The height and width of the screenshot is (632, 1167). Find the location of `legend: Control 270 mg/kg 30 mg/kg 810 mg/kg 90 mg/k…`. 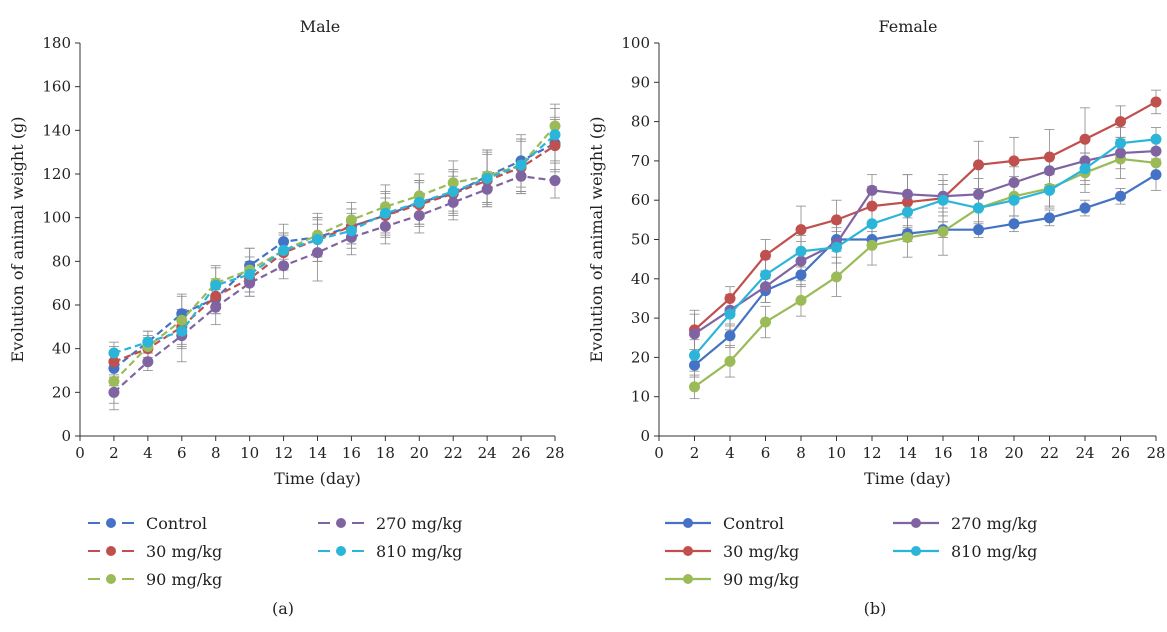

legend: Control 270 mg/kg 30 mg/kg 810 mg/kg 90 mg/k… is located at coordinates (851, 551).